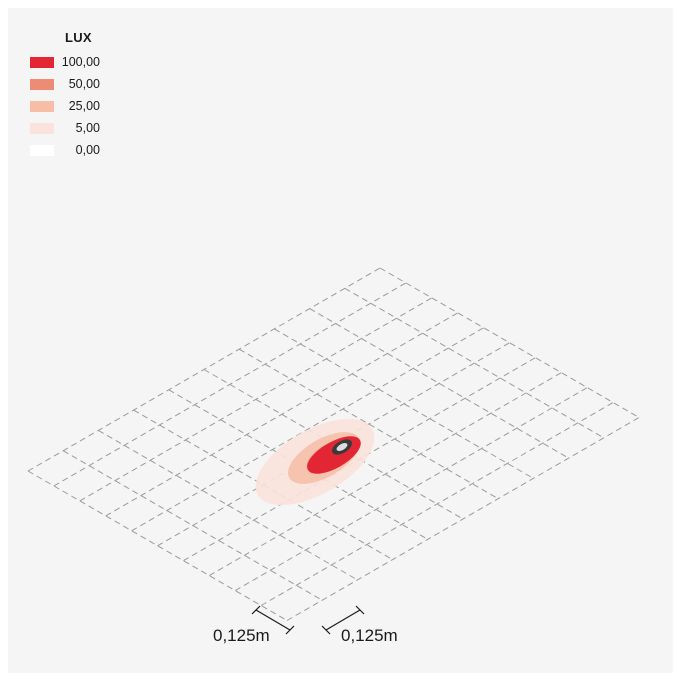 The height and width of the screenshot is (681, 681). I want to click on dimension-tick-right-end, so click(360, 610).